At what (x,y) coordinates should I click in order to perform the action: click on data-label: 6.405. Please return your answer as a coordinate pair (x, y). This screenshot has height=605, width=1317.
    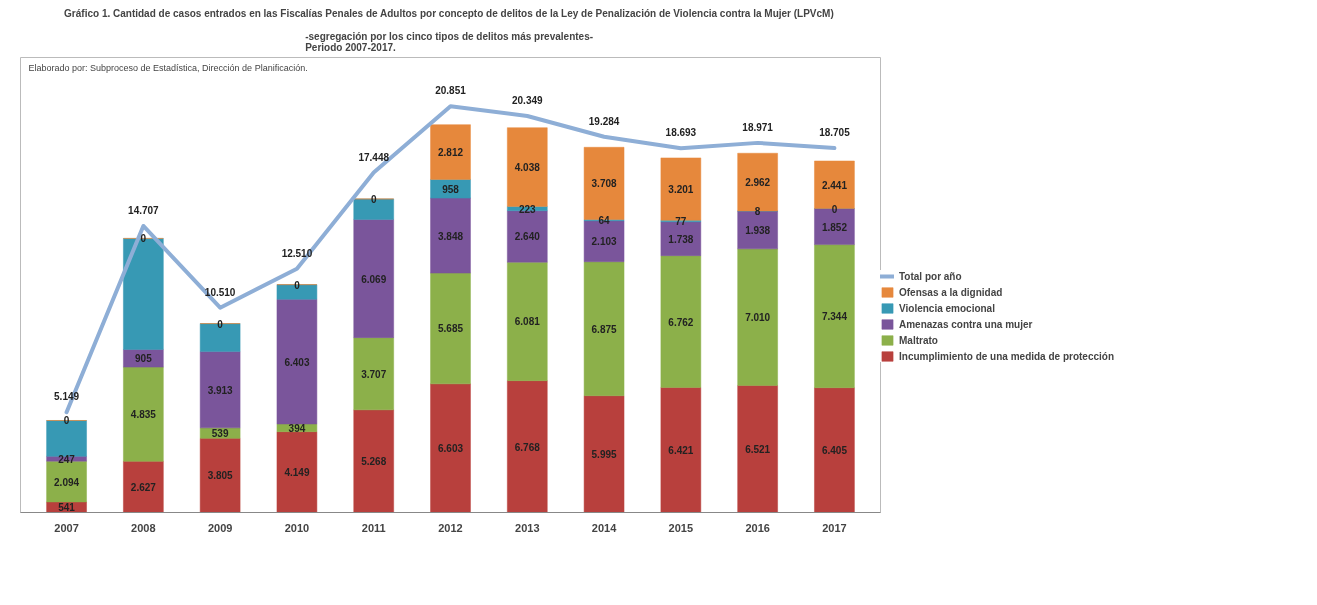
    Looking at the image, I should click on (834, 451).